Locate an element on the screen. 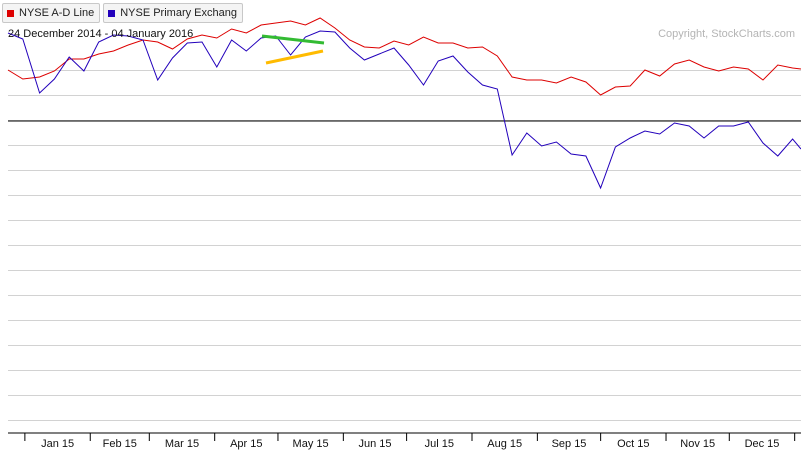  x-tick-label: Sep 15 is located at coordinates (569, 444).